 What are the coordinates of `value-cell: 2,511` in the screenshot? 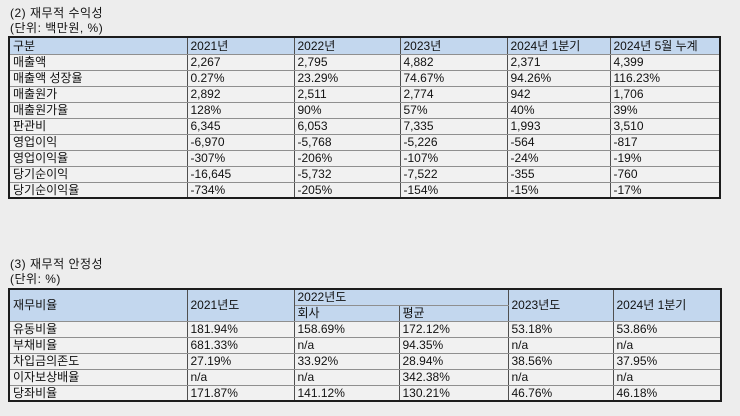 It's located at (347, 94).